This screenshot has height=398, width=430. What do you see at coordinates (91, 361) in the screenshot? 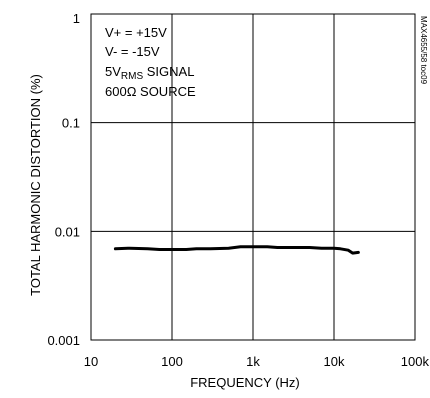
I see `x-tick-label-0: 10` at bounding box center [91, 361].